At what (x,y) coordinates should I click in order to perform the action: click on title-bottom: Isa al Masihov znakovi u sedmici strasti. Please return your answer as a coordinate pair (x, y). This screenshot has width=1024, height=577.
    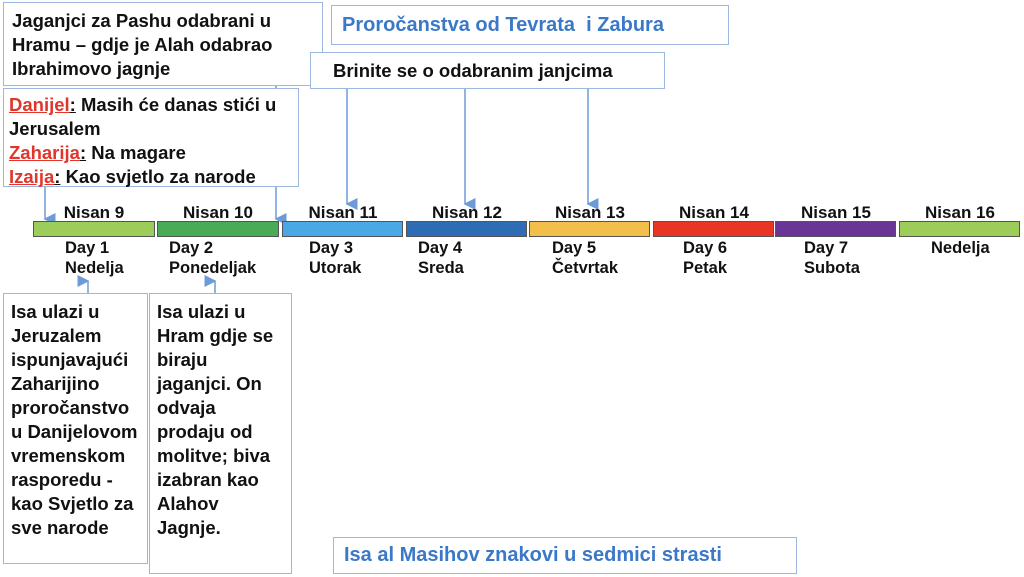
    Looking at the image, I should click on (565, 555).